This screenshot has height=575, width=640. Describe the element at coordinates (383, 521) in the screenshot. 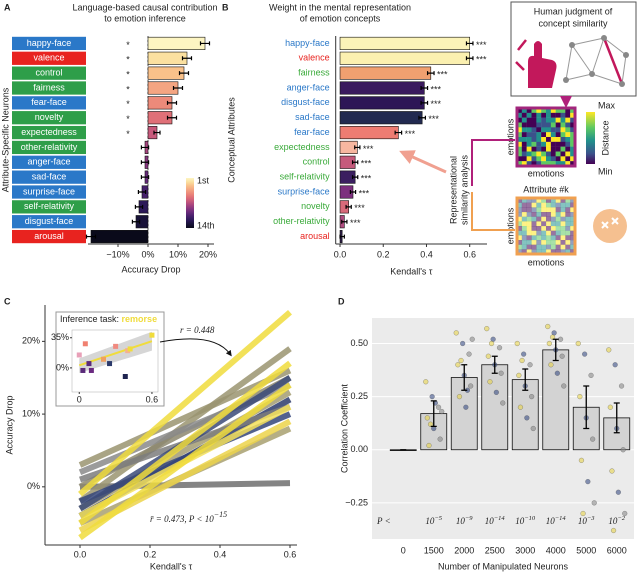

I see `p-prefix: P <` at that location.